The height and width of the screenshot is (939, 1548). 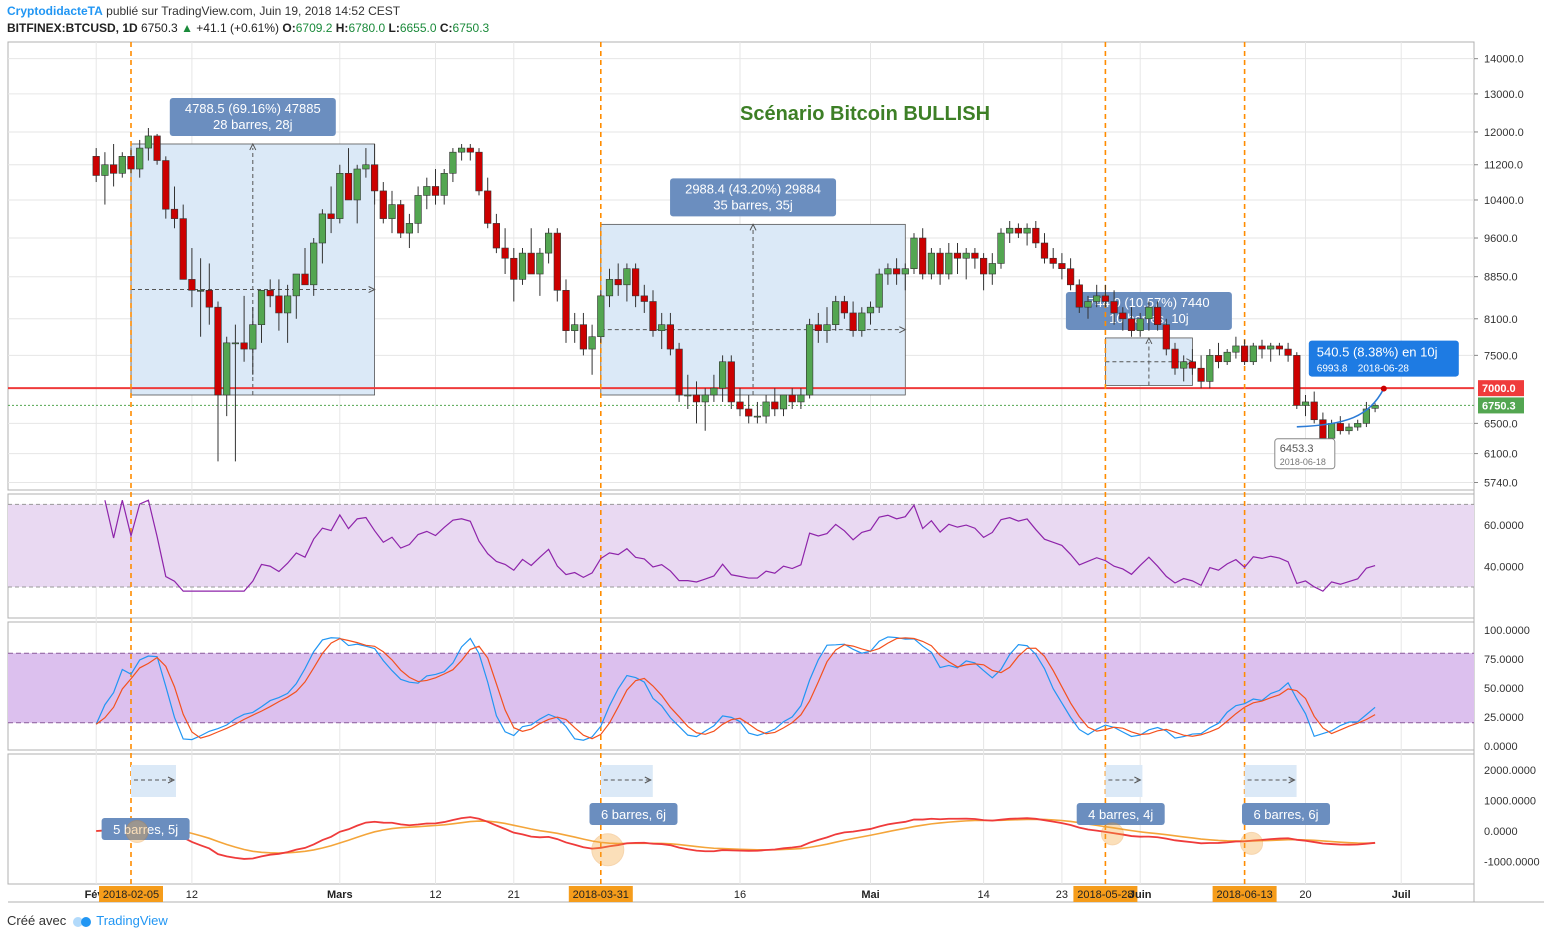 I want to click on stoch-tick-label: 0.0000, so click(x=1501, y=747).